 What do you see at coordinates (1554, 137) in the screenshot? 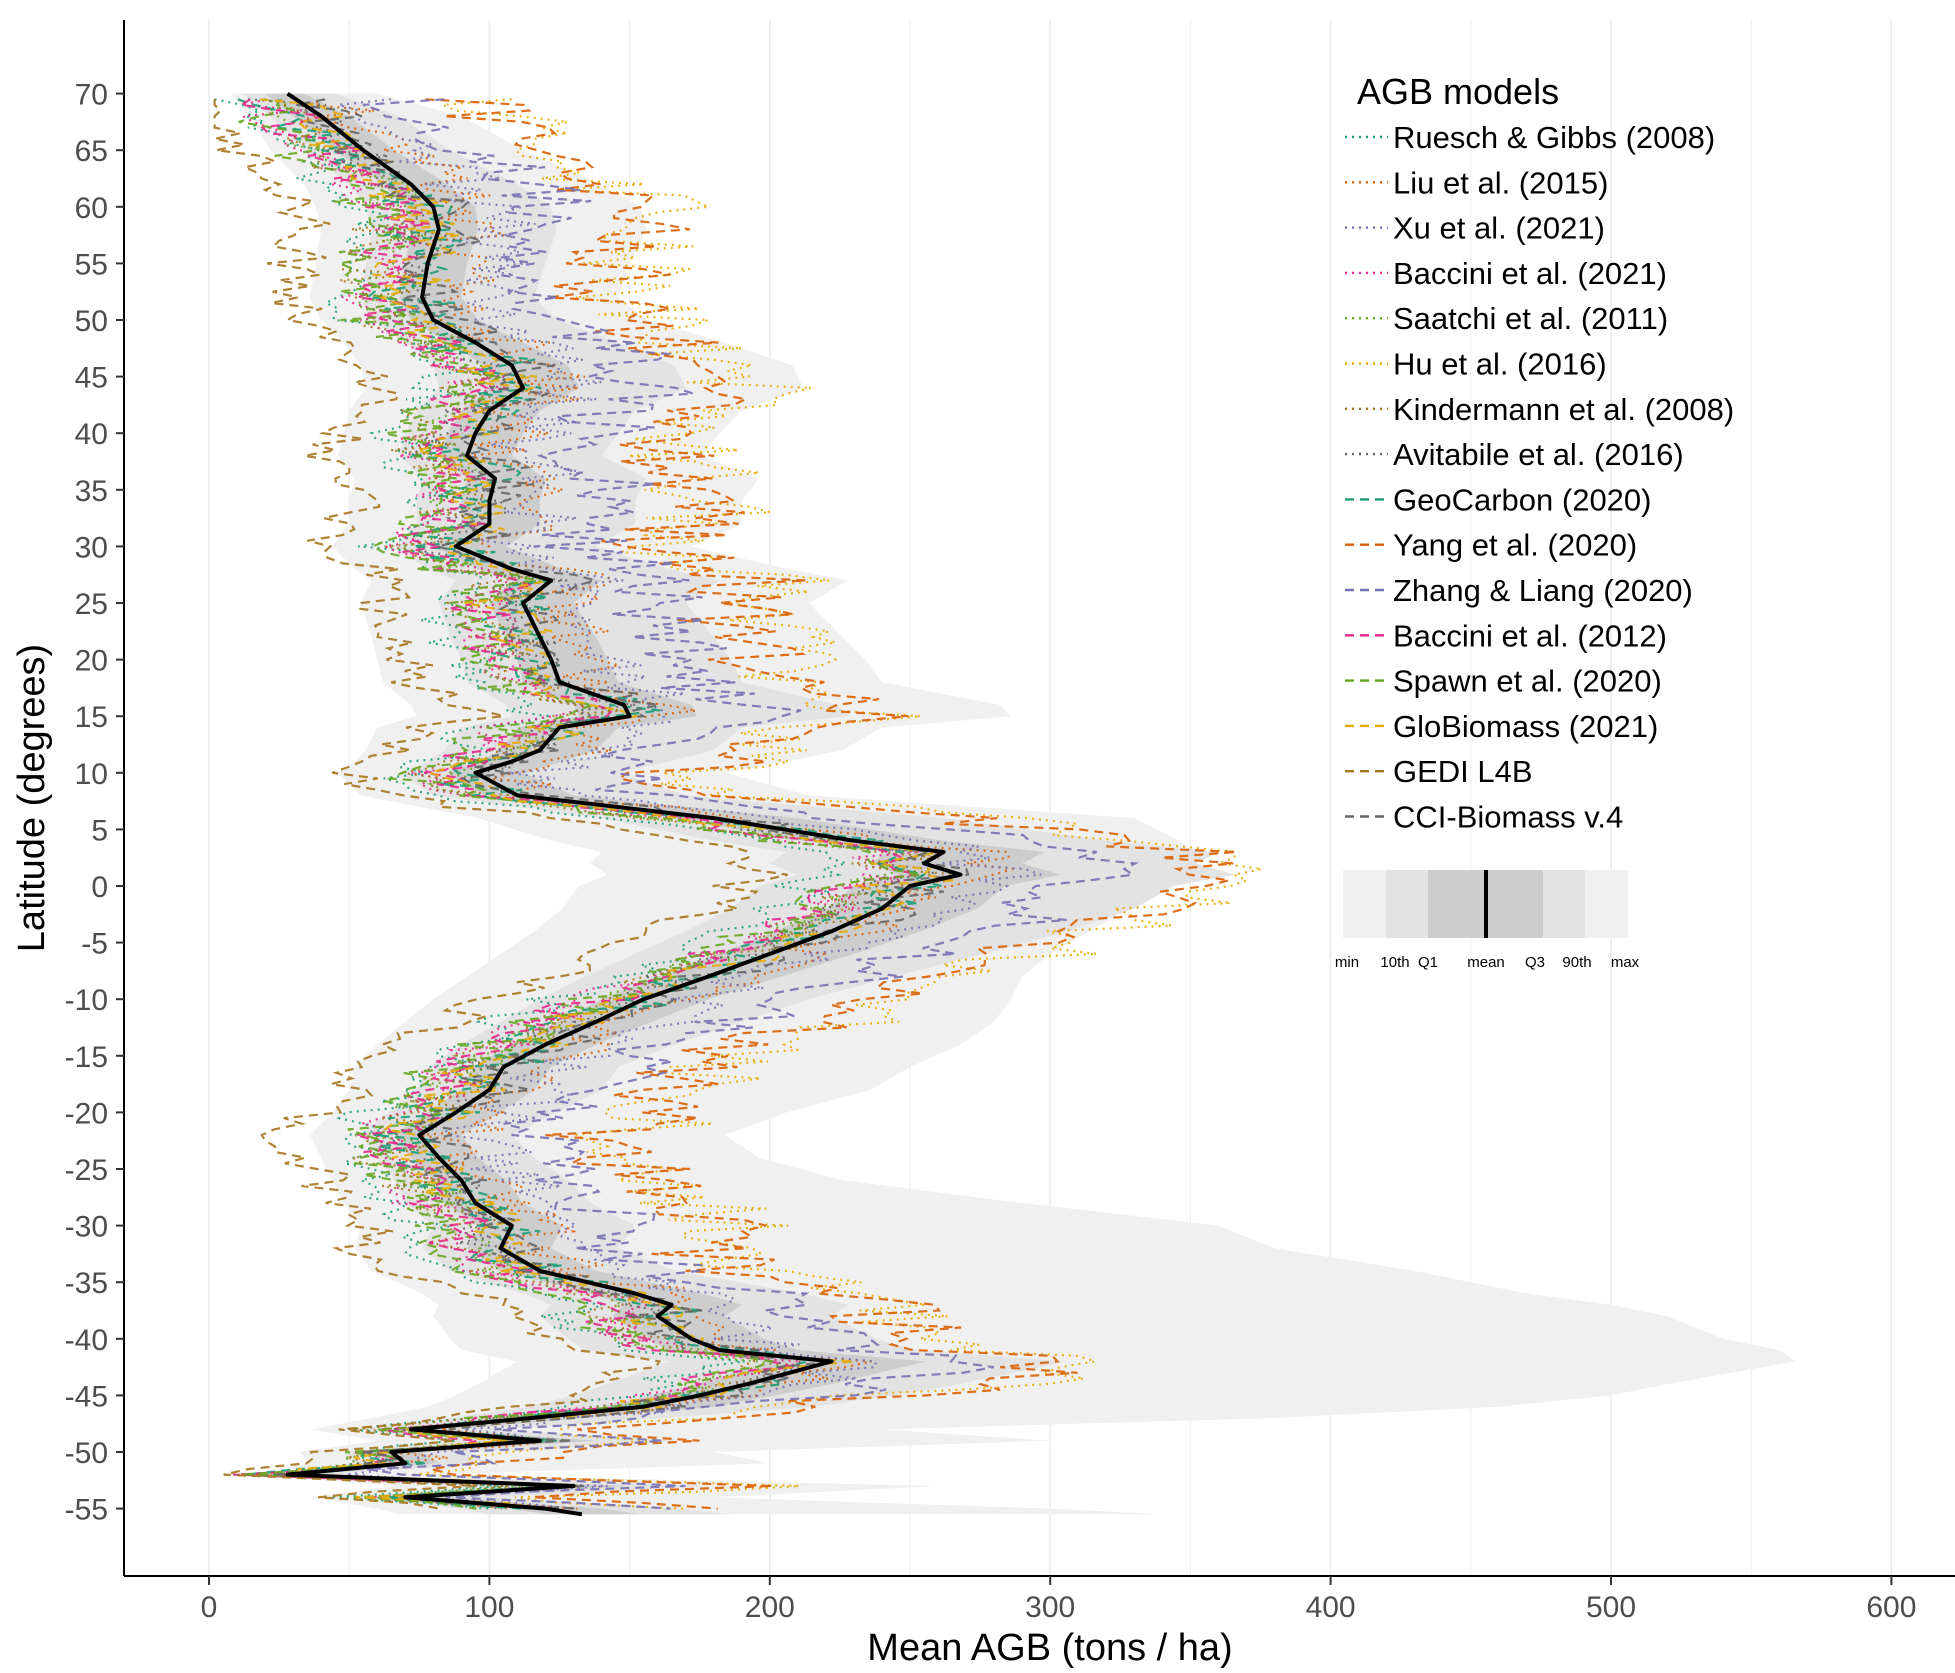
I see `legend-label: Ruesch & Gibbs (2008)` at bounding box center [1554, 137].